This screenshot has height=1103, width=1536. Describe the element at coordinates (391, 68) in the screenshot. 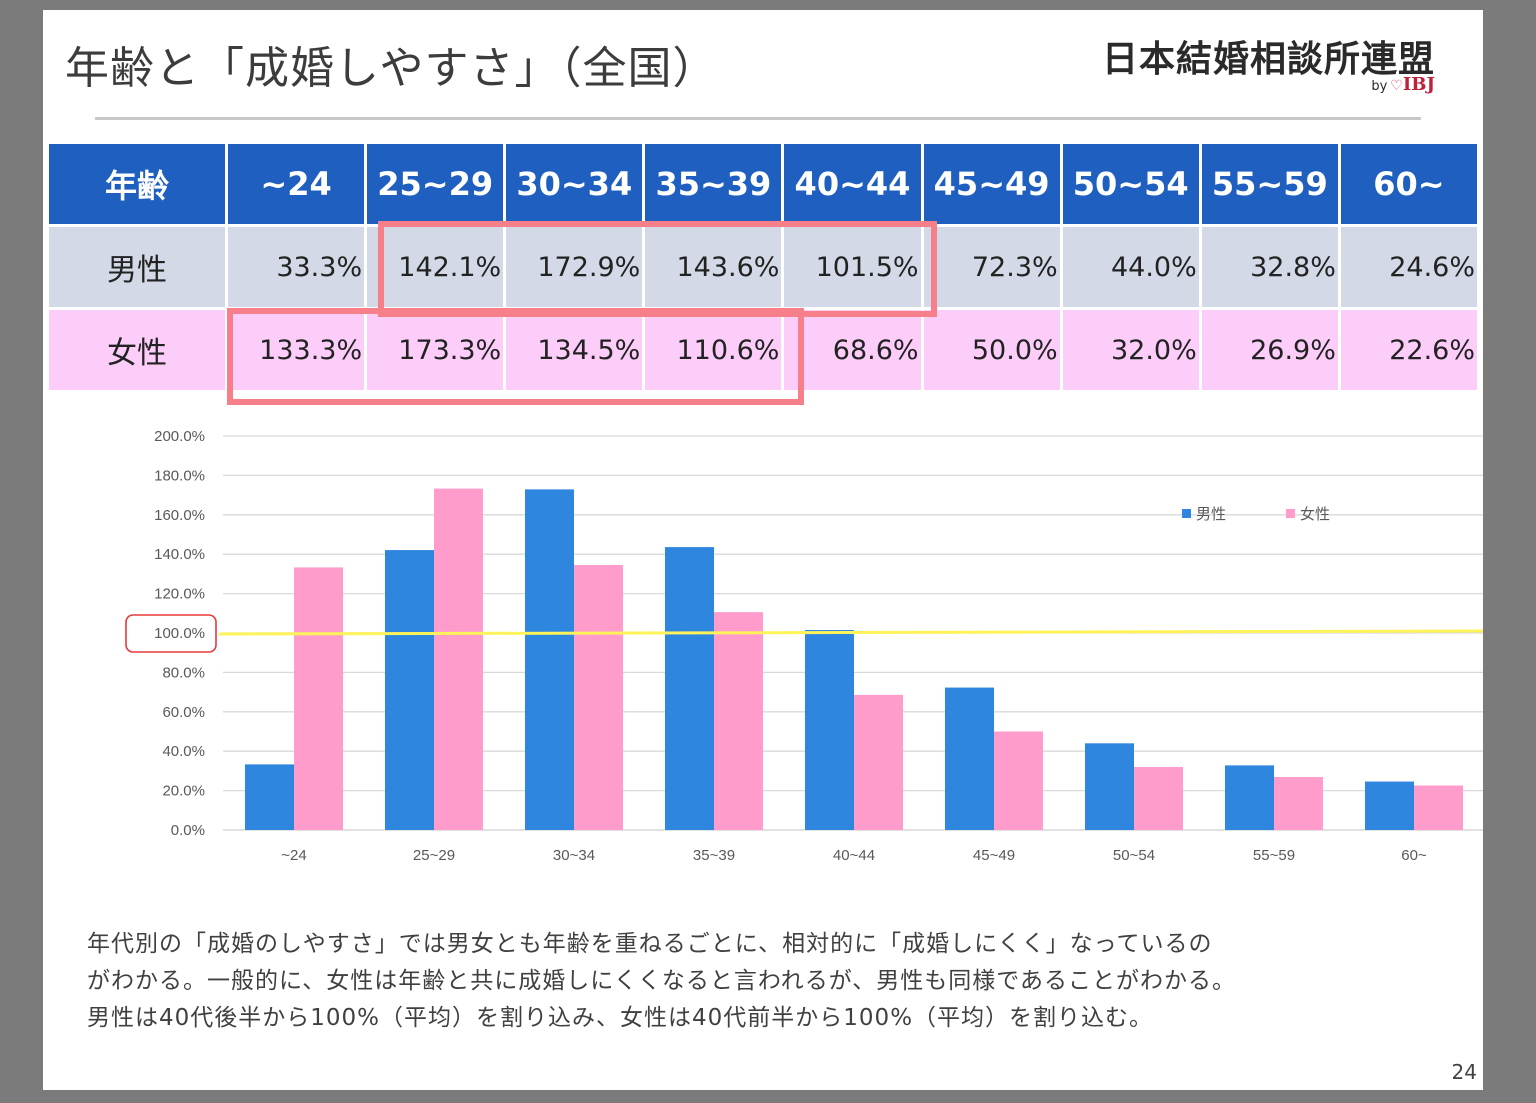

I see `page-title: 年齢と「成婚しやすさ」（全国）` at that location.